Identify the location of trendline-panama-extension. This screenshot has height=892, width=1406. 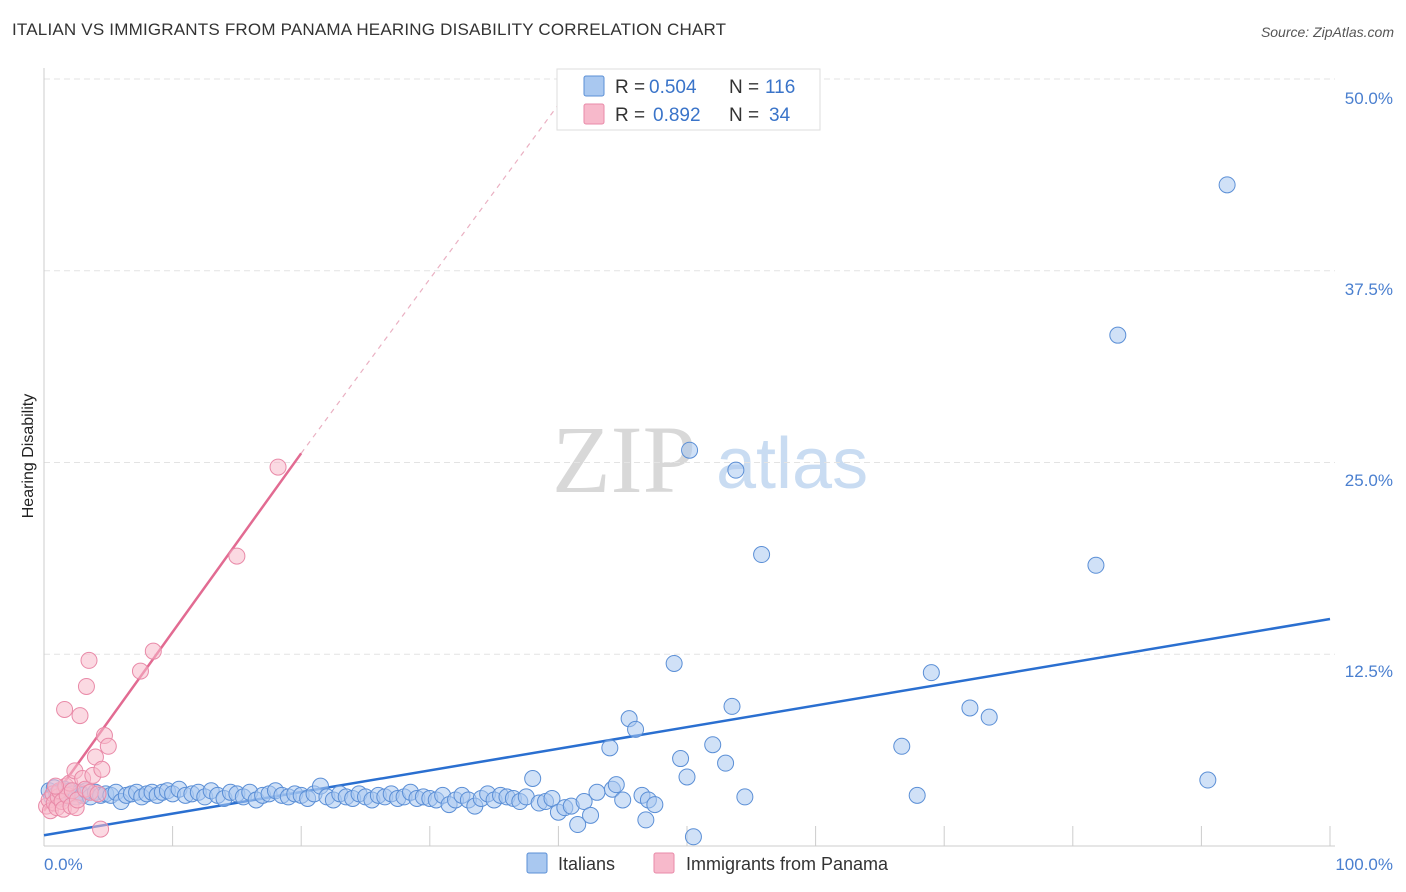
(433, 274).